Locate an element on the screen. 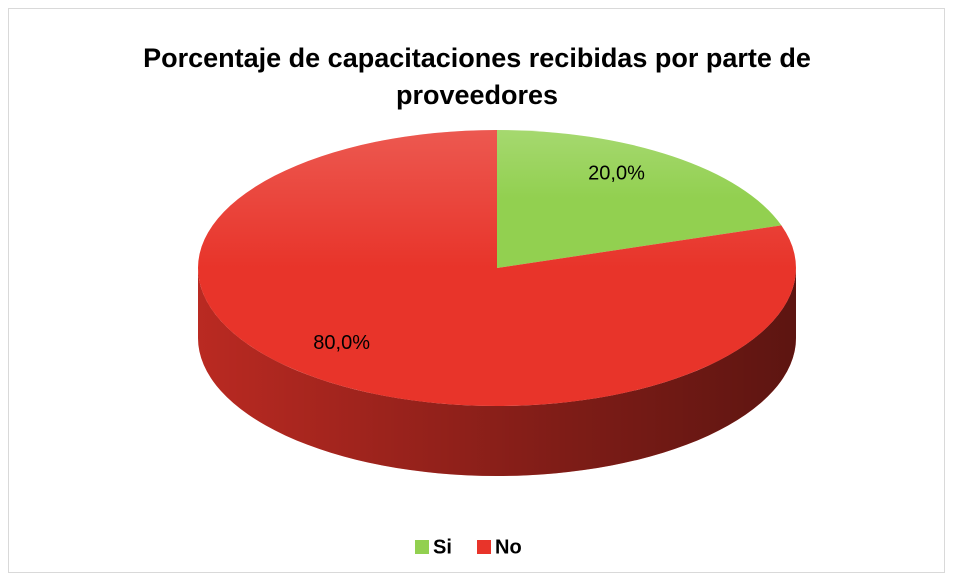 This screenshot has height=581, width=955. data-label: 20,0% is located at coordinates (616, 173).